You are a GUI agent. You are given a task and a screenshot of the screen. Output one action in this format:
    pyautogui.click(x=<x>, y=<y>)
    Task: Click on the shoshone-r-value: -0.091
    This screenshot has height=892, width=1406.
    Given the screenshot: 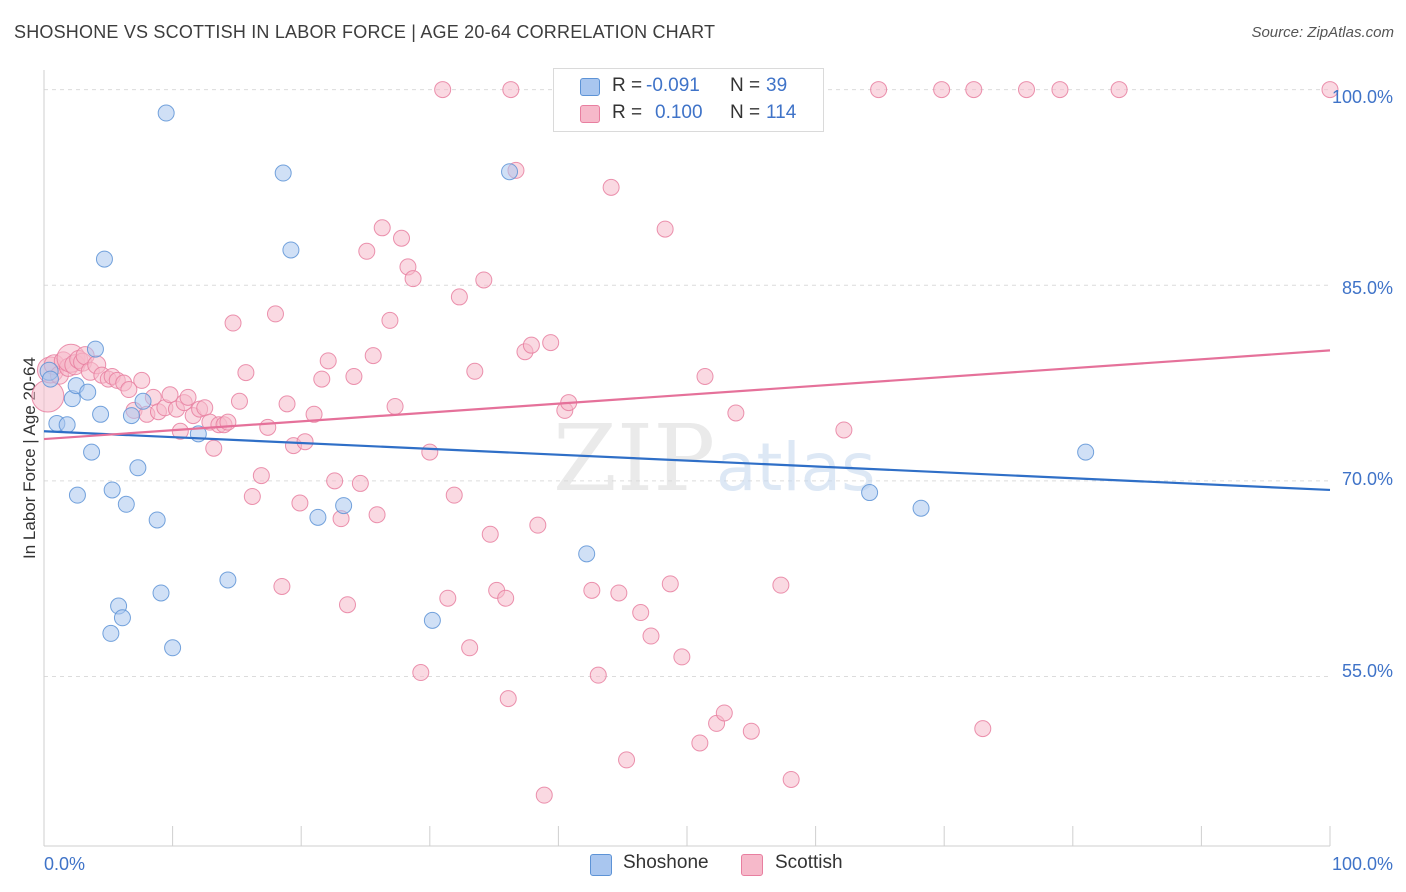 What is the action you would take?
    pyautogui.click(x=673, y=85)
    